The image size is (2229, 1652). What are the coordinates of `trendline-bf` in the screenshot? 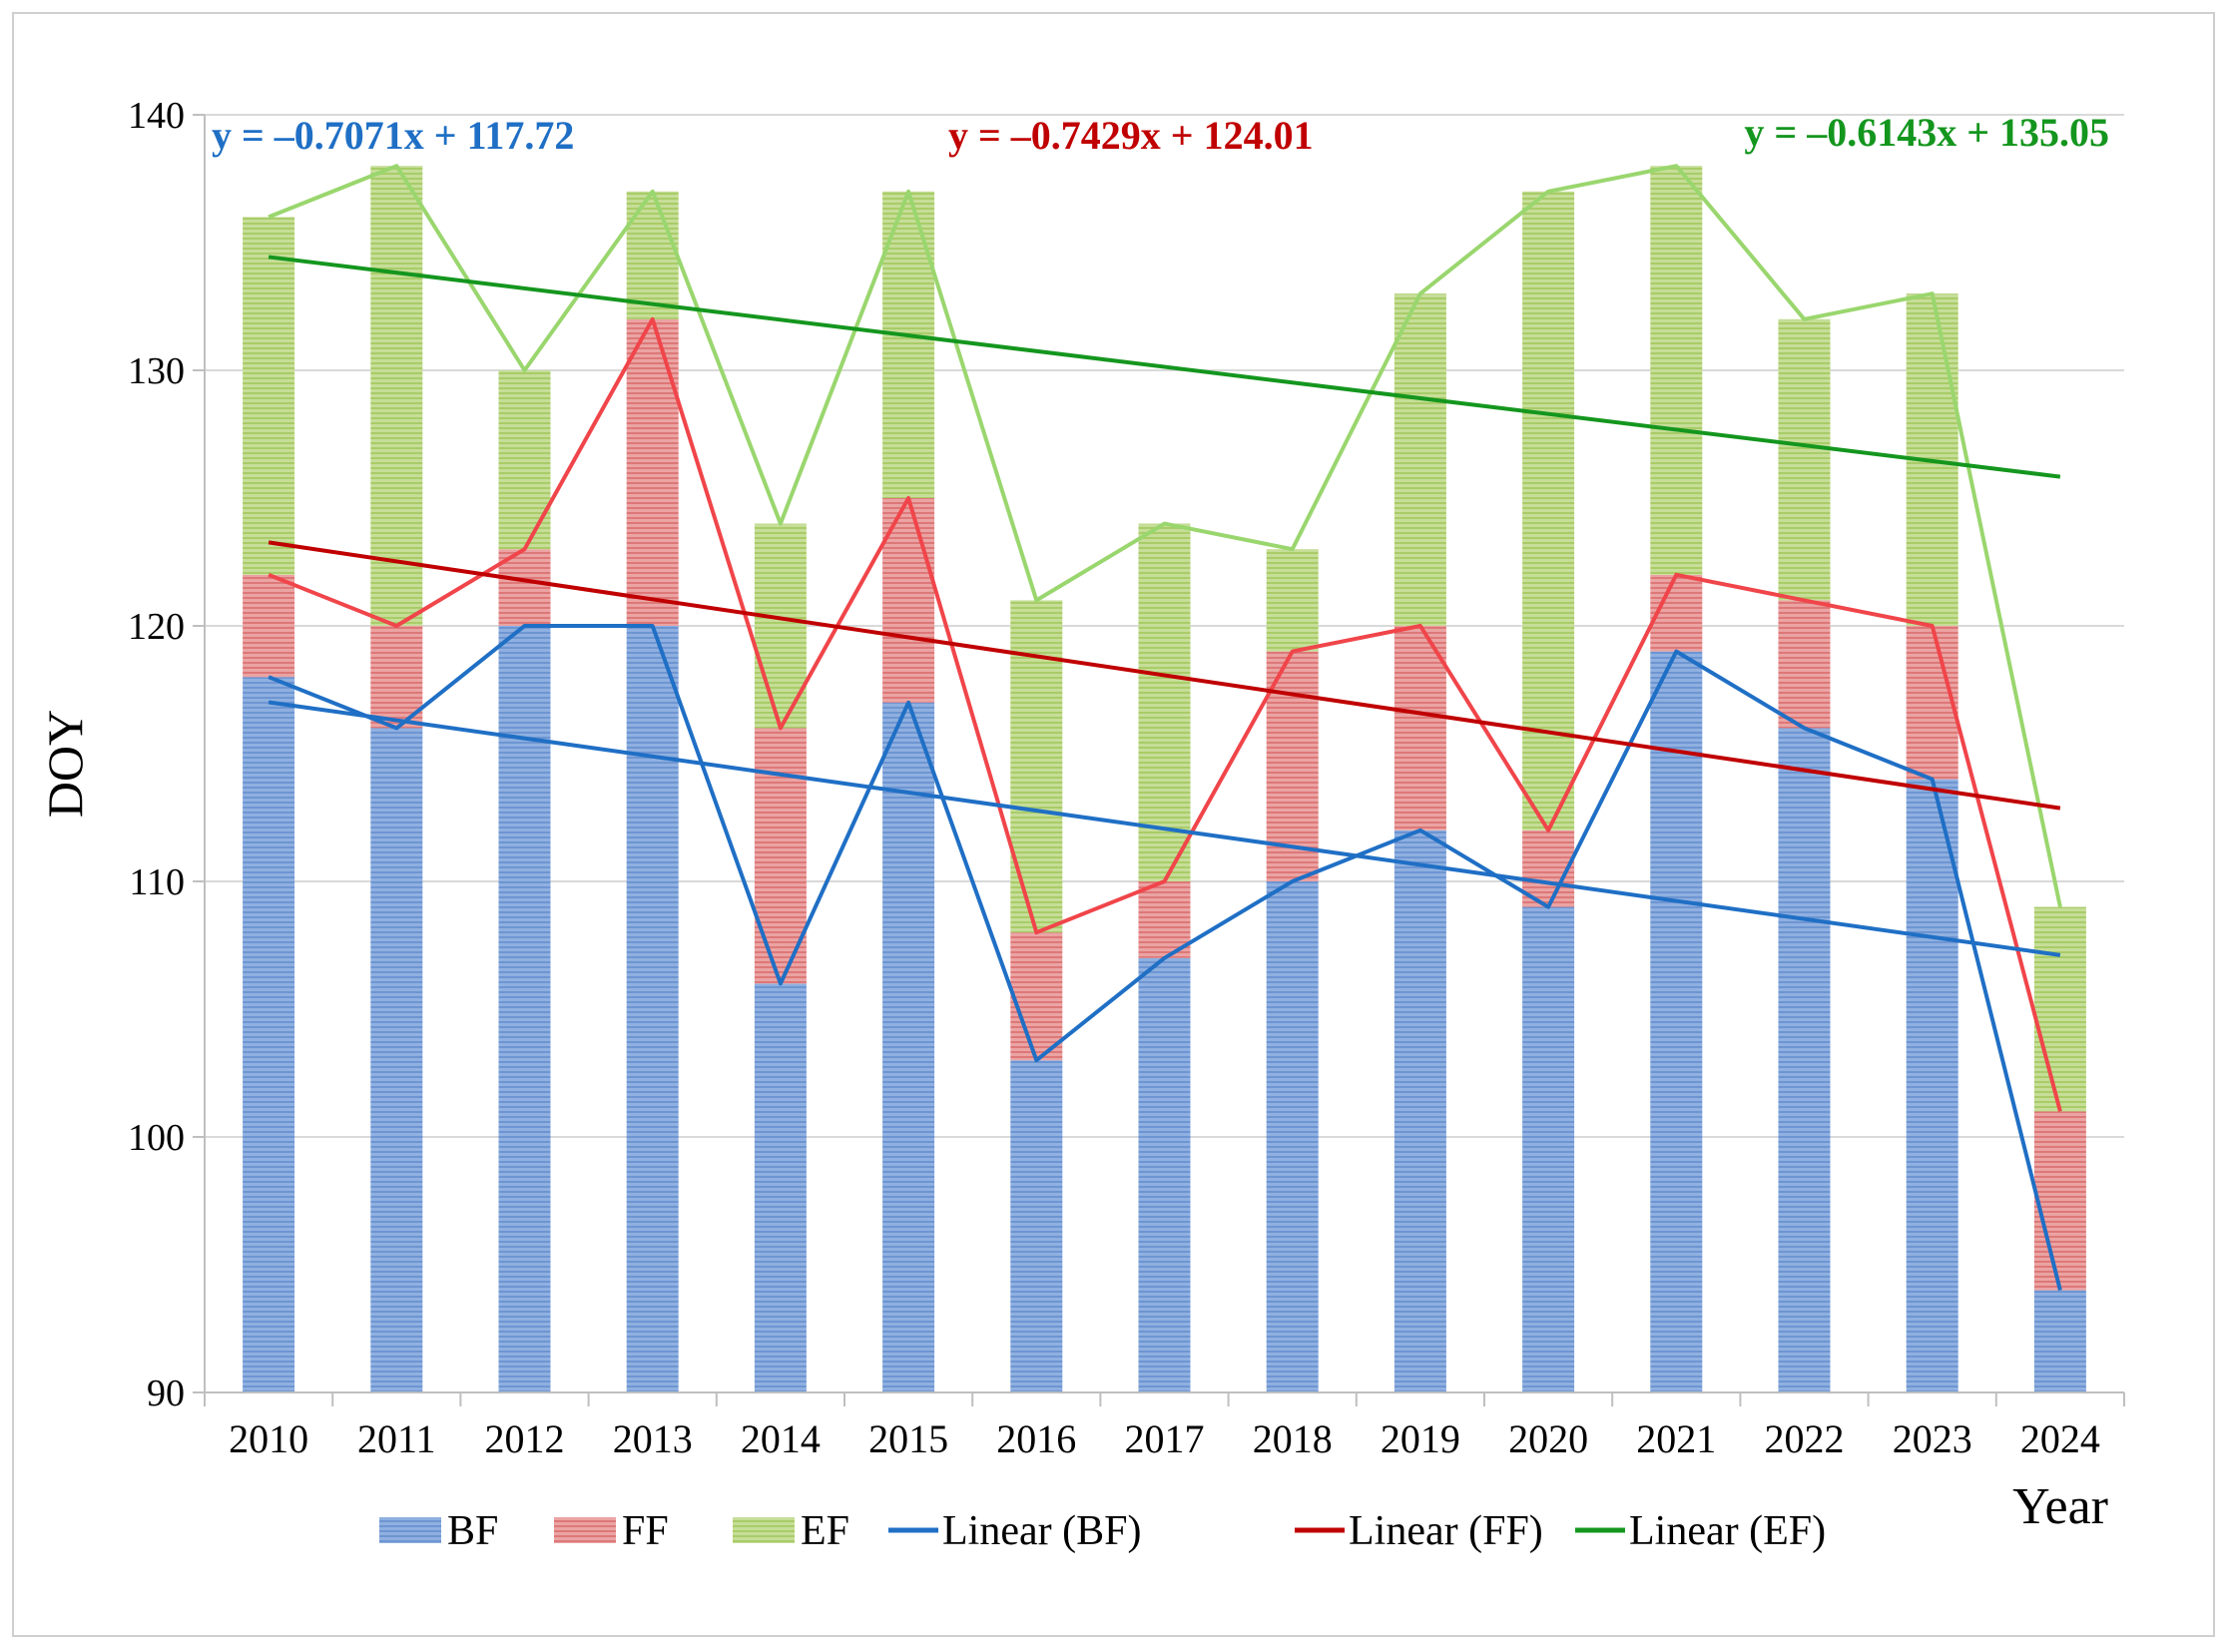 It's located at (1164, 828).